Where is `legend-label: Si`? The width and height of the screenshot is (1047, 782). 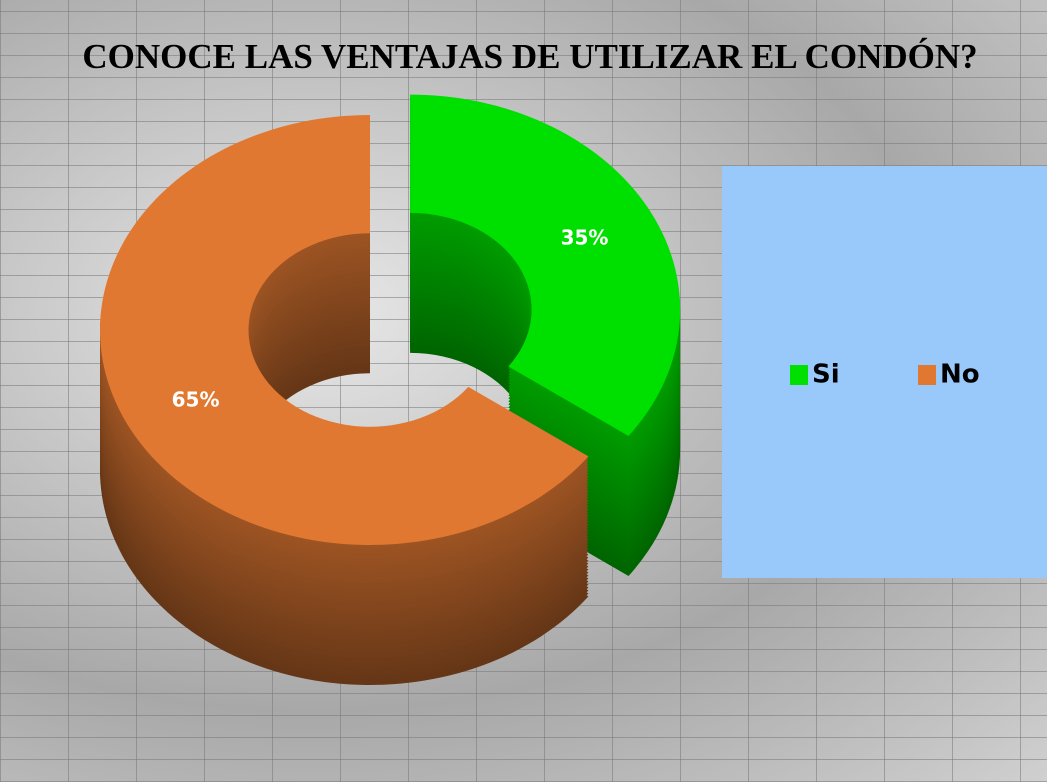 legend-label: Si is located at coordinates (826, 375).